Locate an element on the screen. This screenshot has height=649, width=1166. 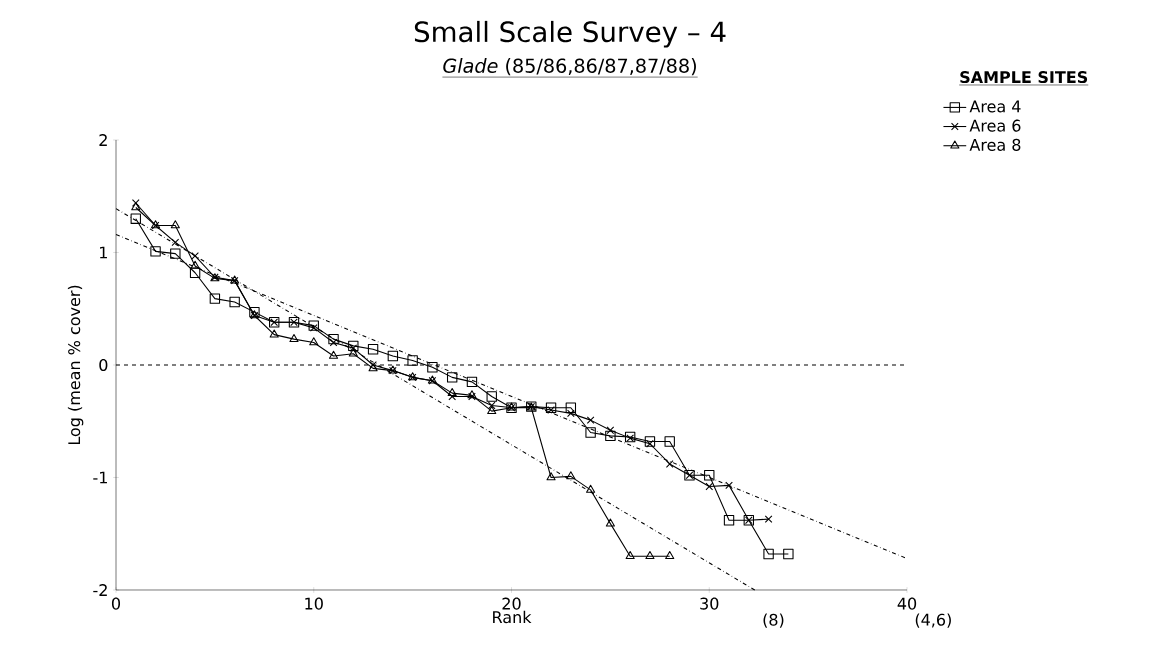
y-tick-label: -1 is located at coordinates (100, 477).